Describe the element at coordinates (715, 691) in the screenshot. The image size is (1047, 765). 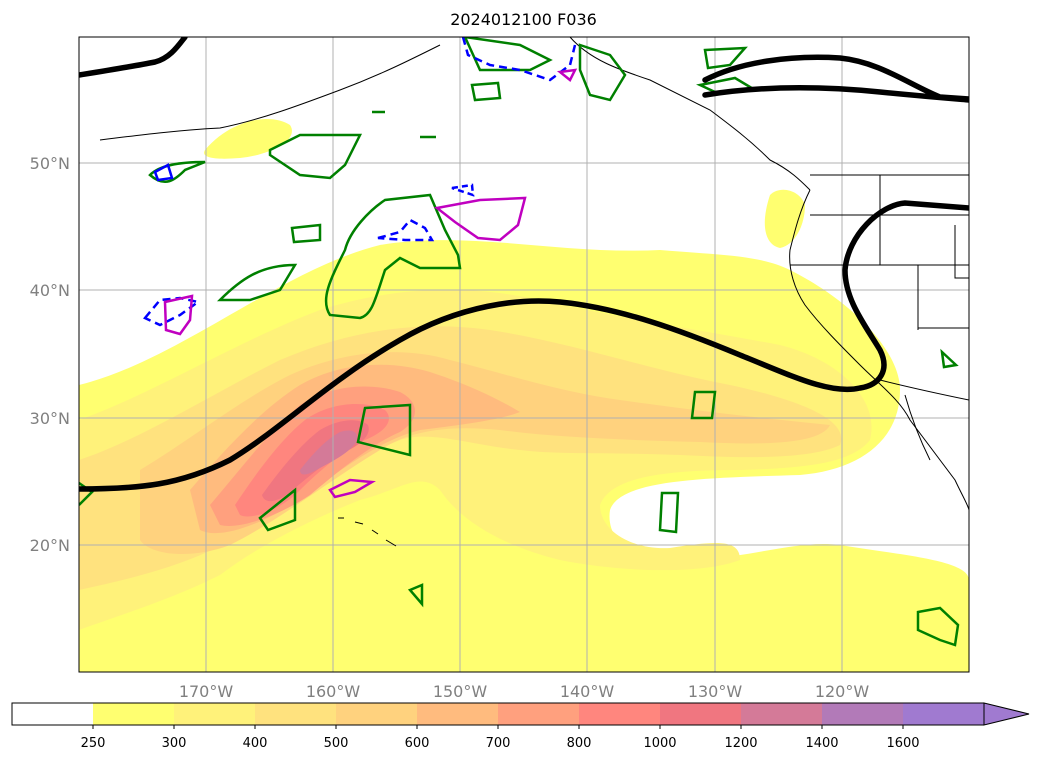
I see `lon-label: 130°W` at that location.